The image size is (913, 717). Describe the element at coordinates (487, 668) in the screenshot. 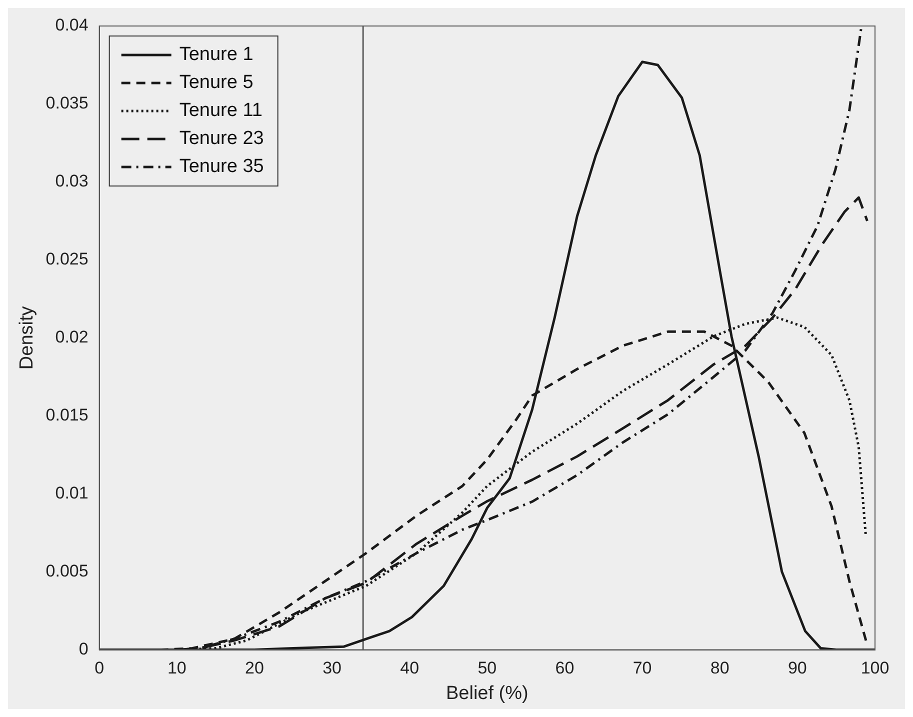

I see `x-tick-label: 50` at that location.